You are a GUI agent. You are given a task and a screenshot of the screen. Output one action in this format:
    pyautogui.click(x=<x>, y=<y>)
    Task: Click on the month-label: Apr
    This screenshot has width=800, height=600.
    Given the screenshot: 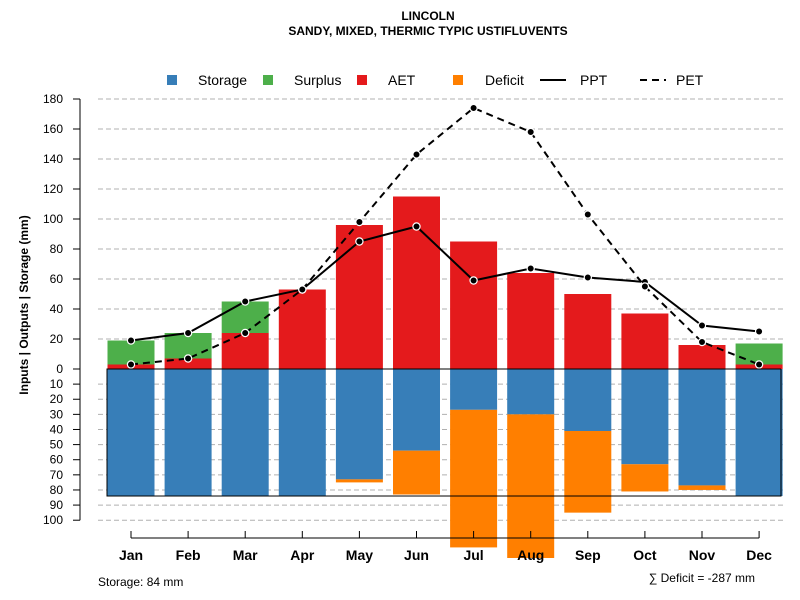 What is the action you would take?
    pyautogui.click(x=302, y=555)
    